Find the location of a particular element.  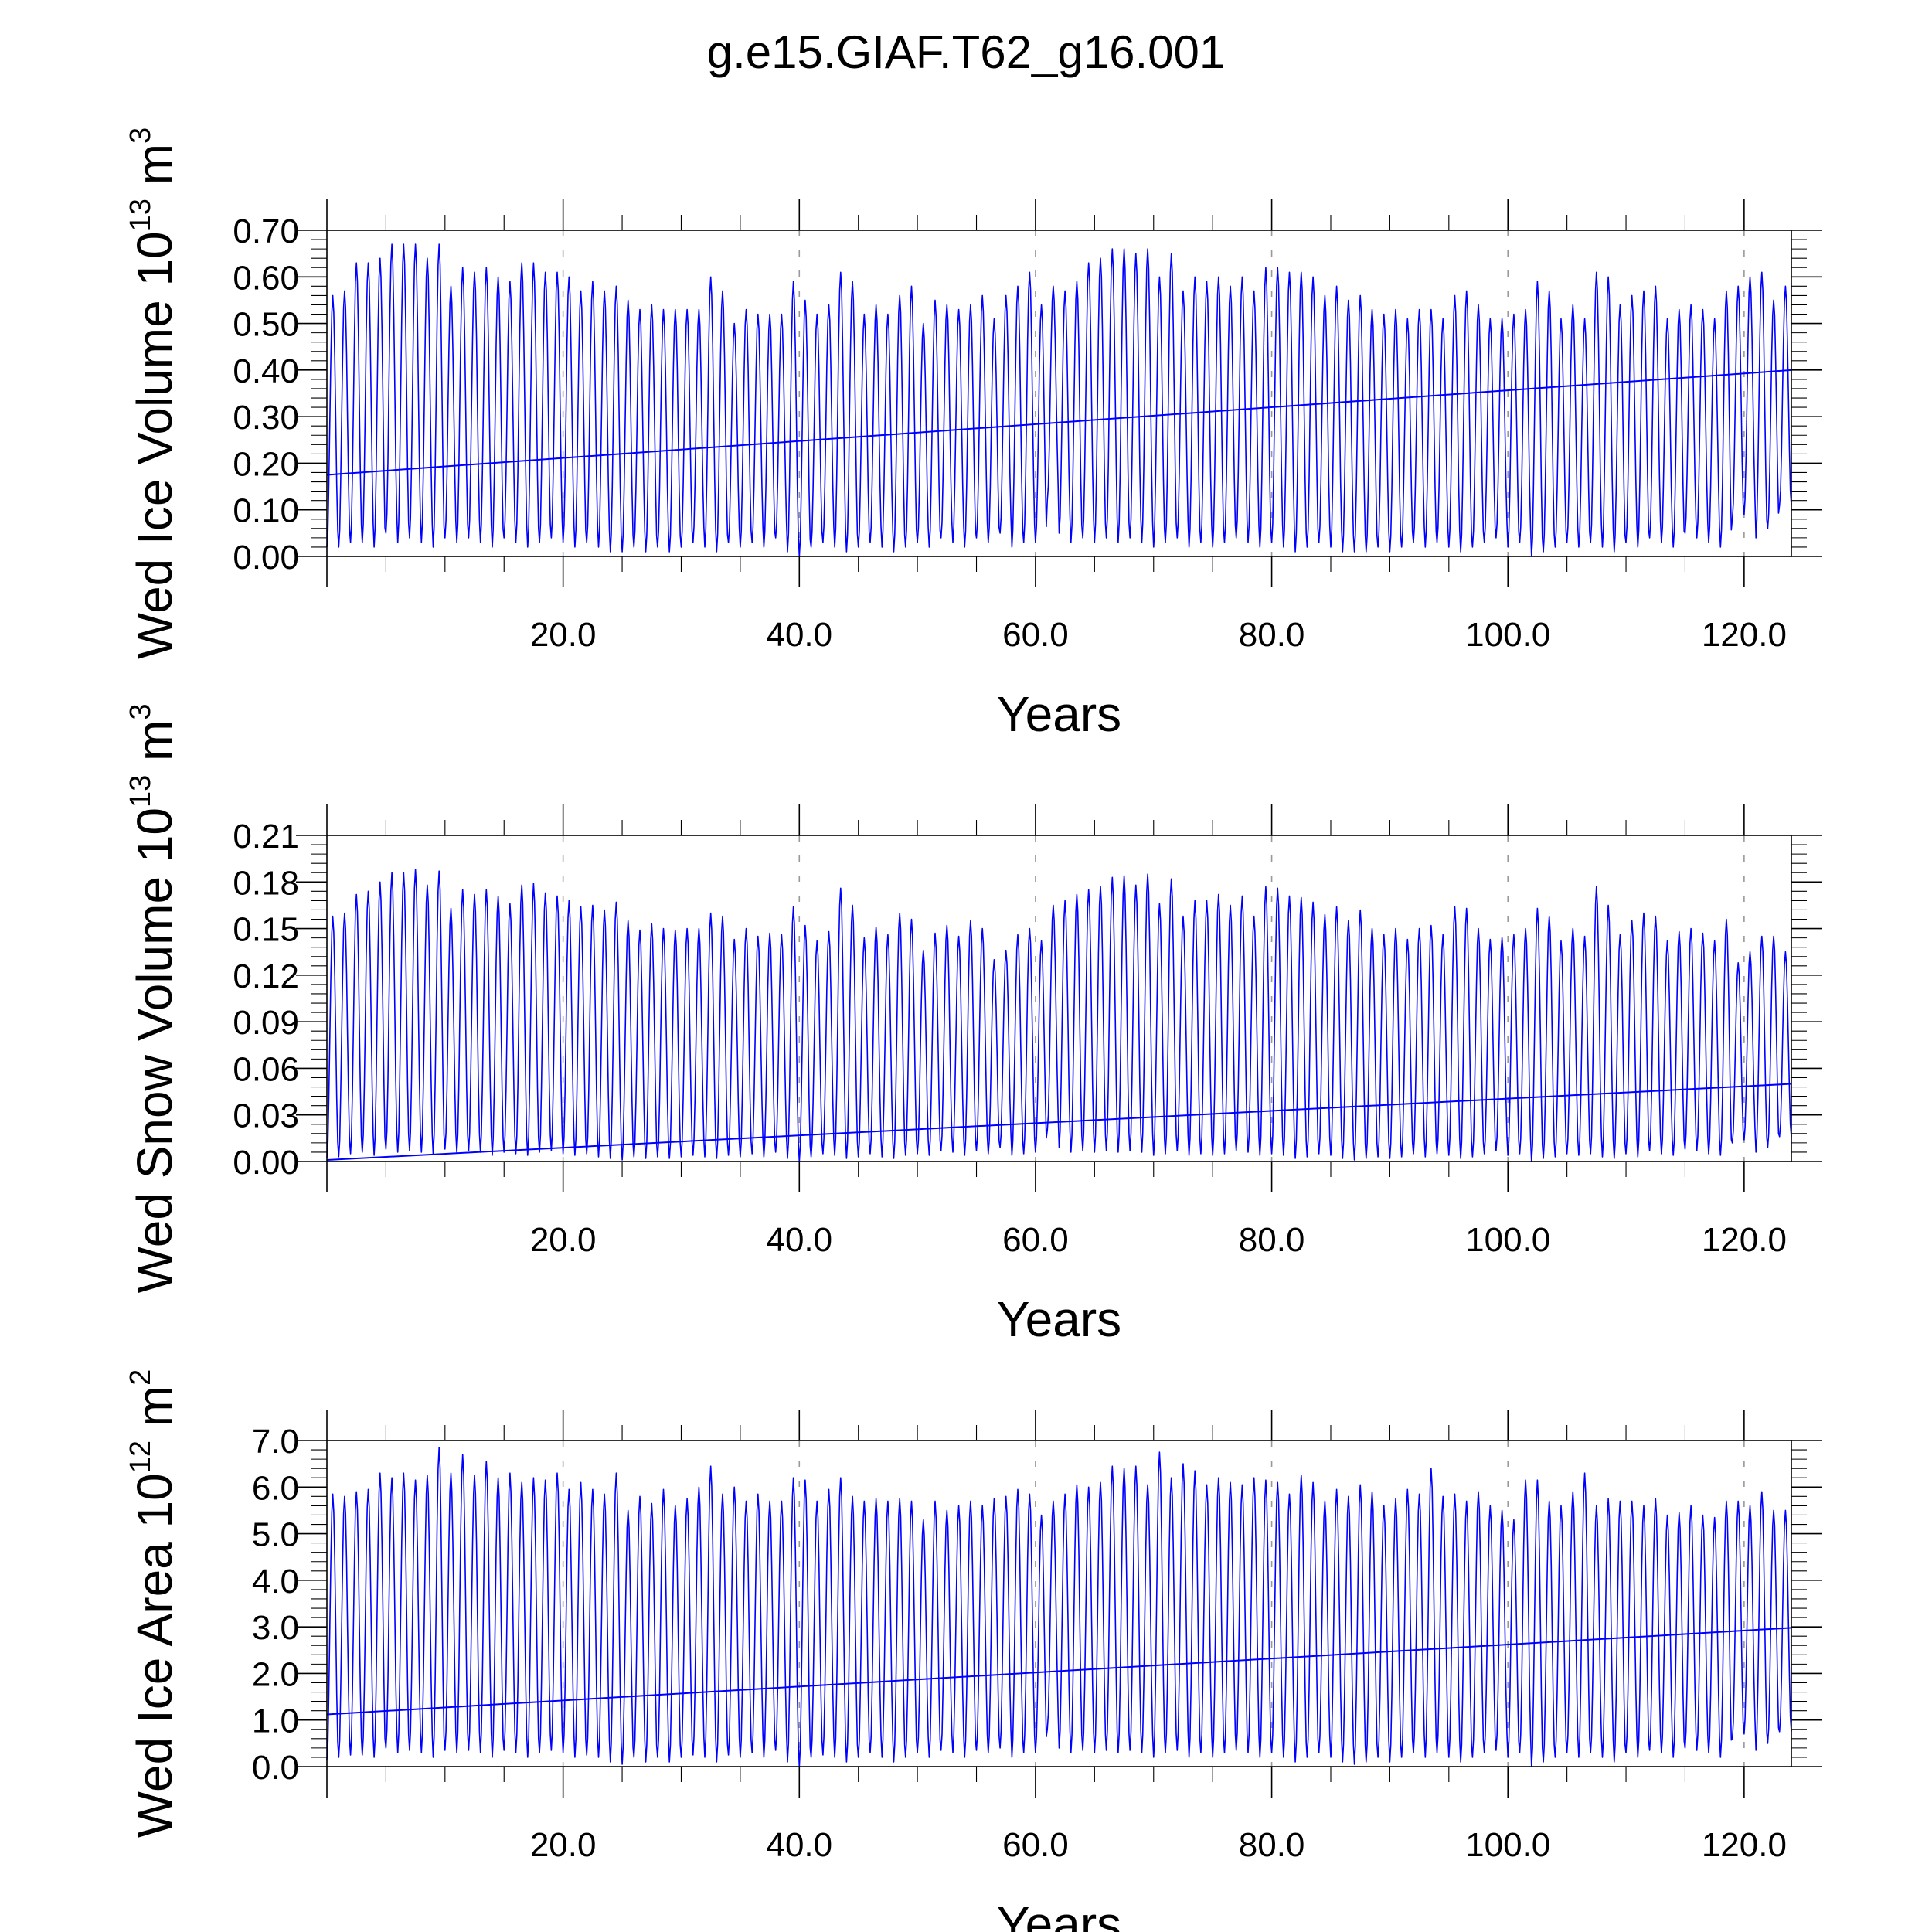

y-tick-label: 4.0 is located at coordinates (275, 1582).